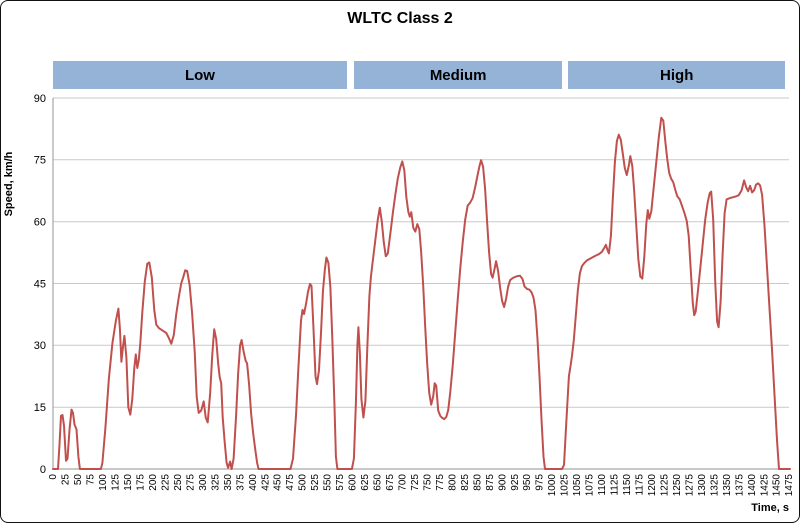  I want to click on phase-band-medium: Medium, so click(458, 75).